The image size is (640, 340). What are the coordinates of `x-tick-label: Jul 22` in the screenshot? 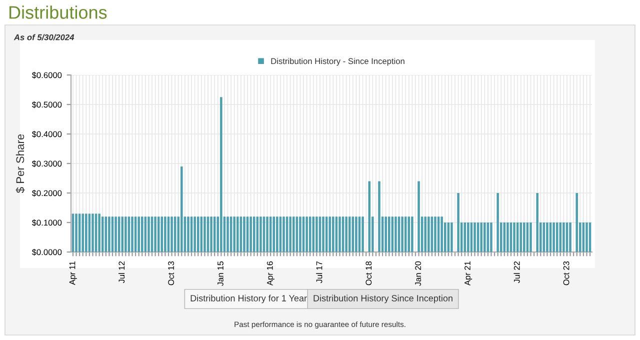 It's located at (517, 272).